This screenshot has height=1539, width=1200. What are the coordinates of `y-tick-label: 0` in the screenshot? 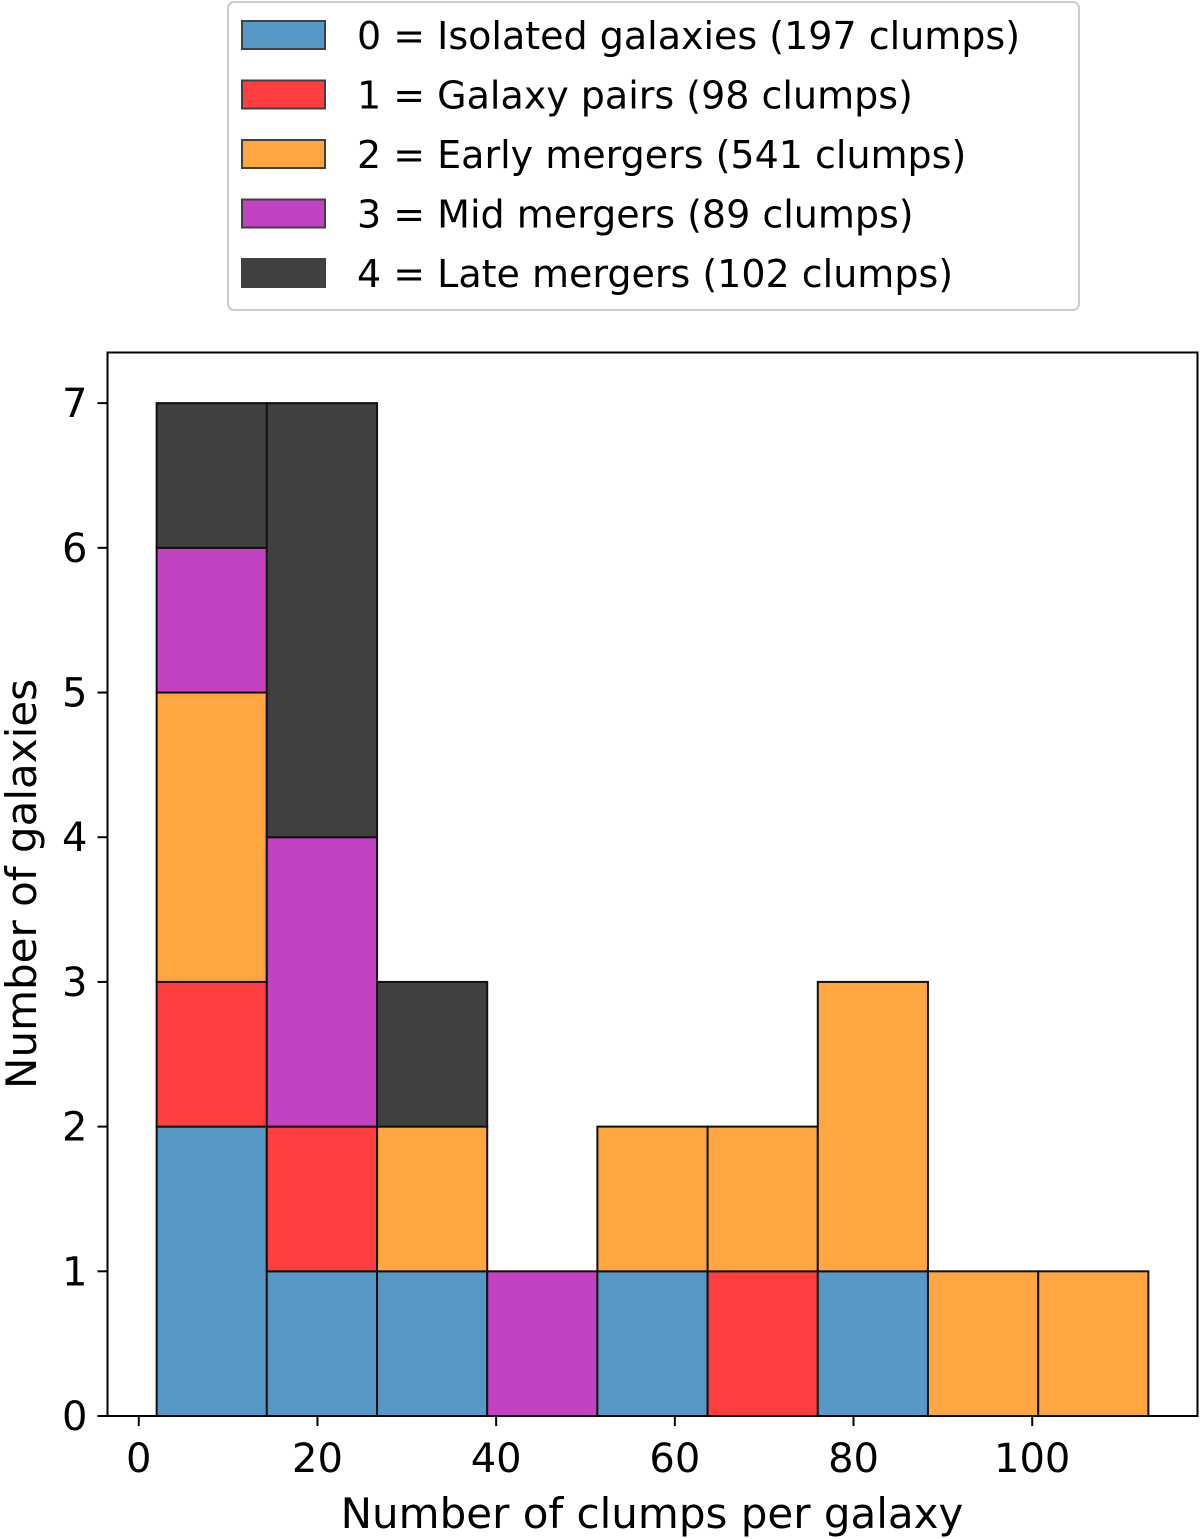 It's located at (74, 1417).